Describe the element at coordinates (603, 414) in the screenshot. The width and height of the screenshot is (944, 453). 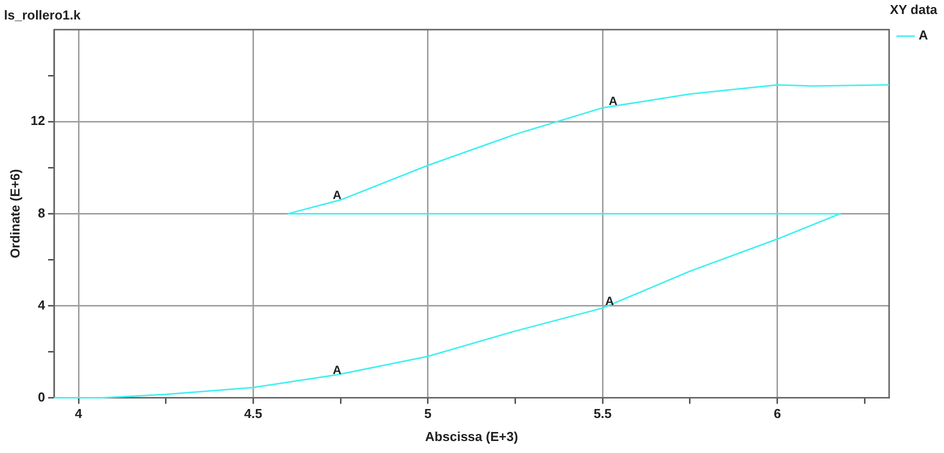
I see `x-tick-label: 5.5` at that location.